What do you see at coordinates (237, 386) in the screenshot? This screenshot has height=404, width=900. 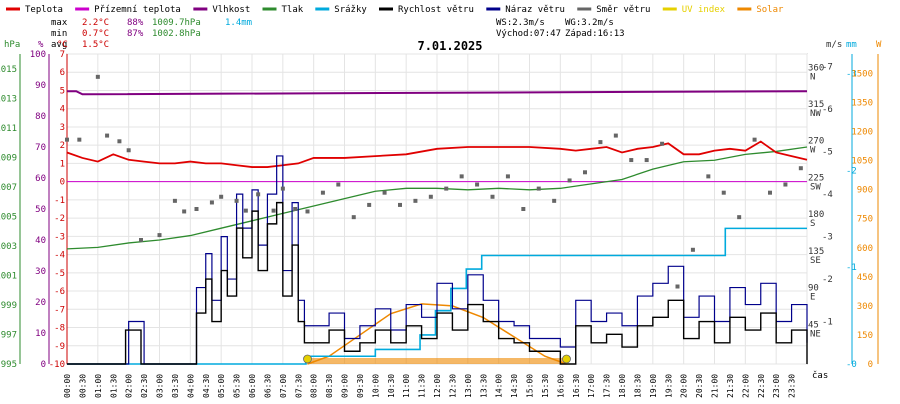 I see `x-tick-label: 05:30` at bounding box center [237, 386].